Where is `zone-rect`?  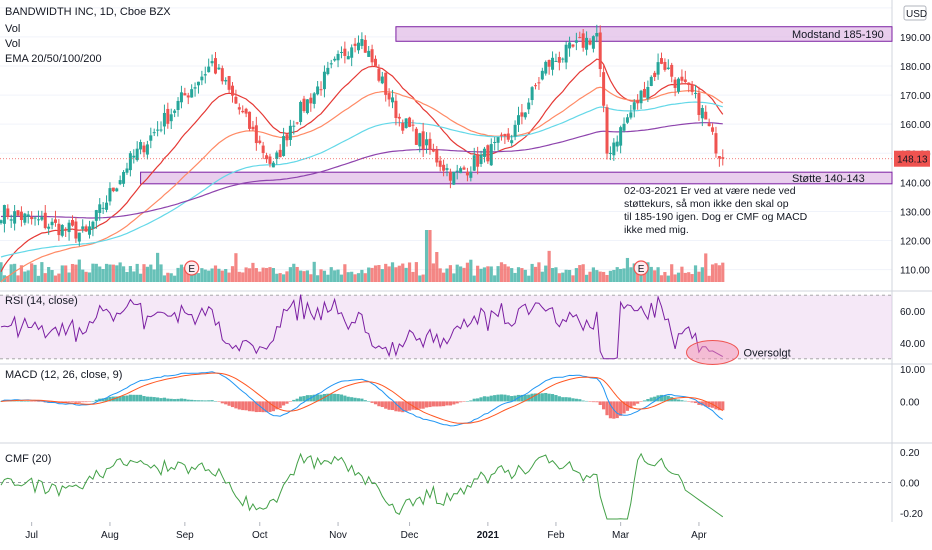
zone-rect is located at coordinates (516, 178).